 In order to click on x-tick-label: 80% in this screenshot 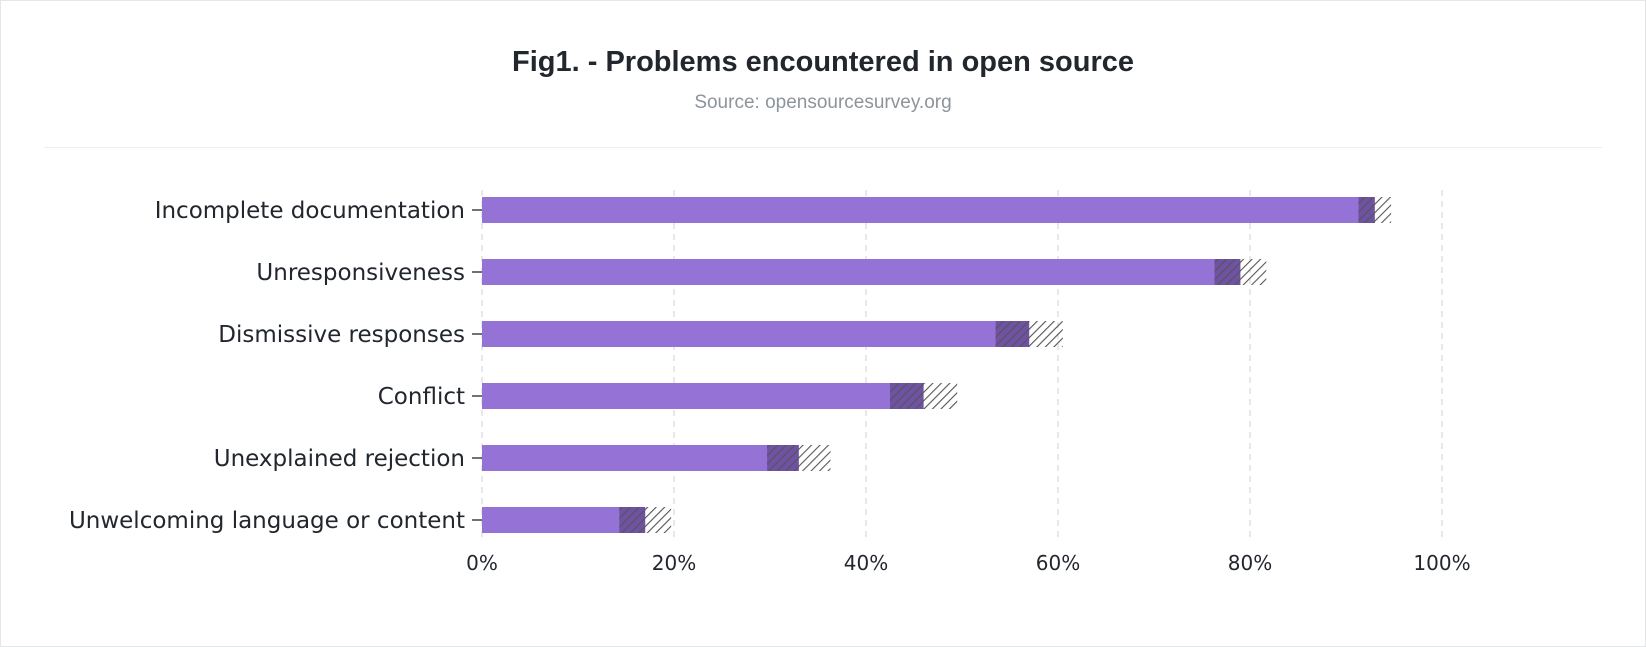, I will do `click(1250, 563)`.